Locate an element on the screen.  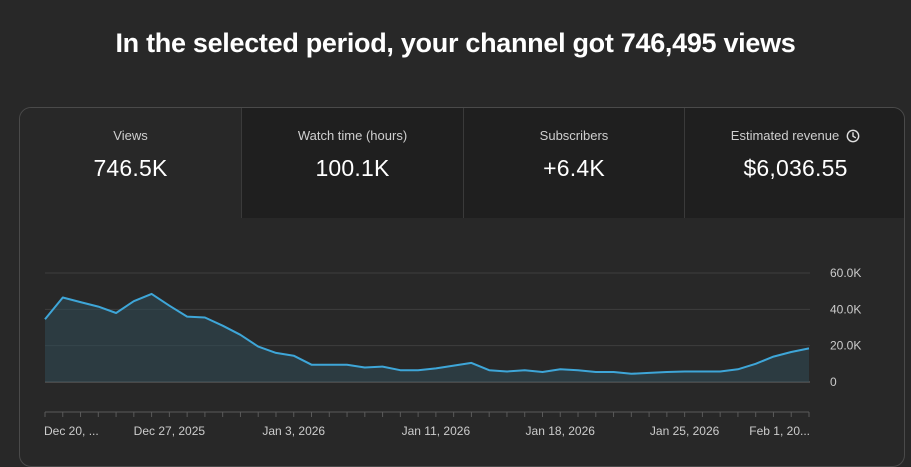
tab-watch-time-label-text: Watch time (hours) is located at coordinates (352, 135).